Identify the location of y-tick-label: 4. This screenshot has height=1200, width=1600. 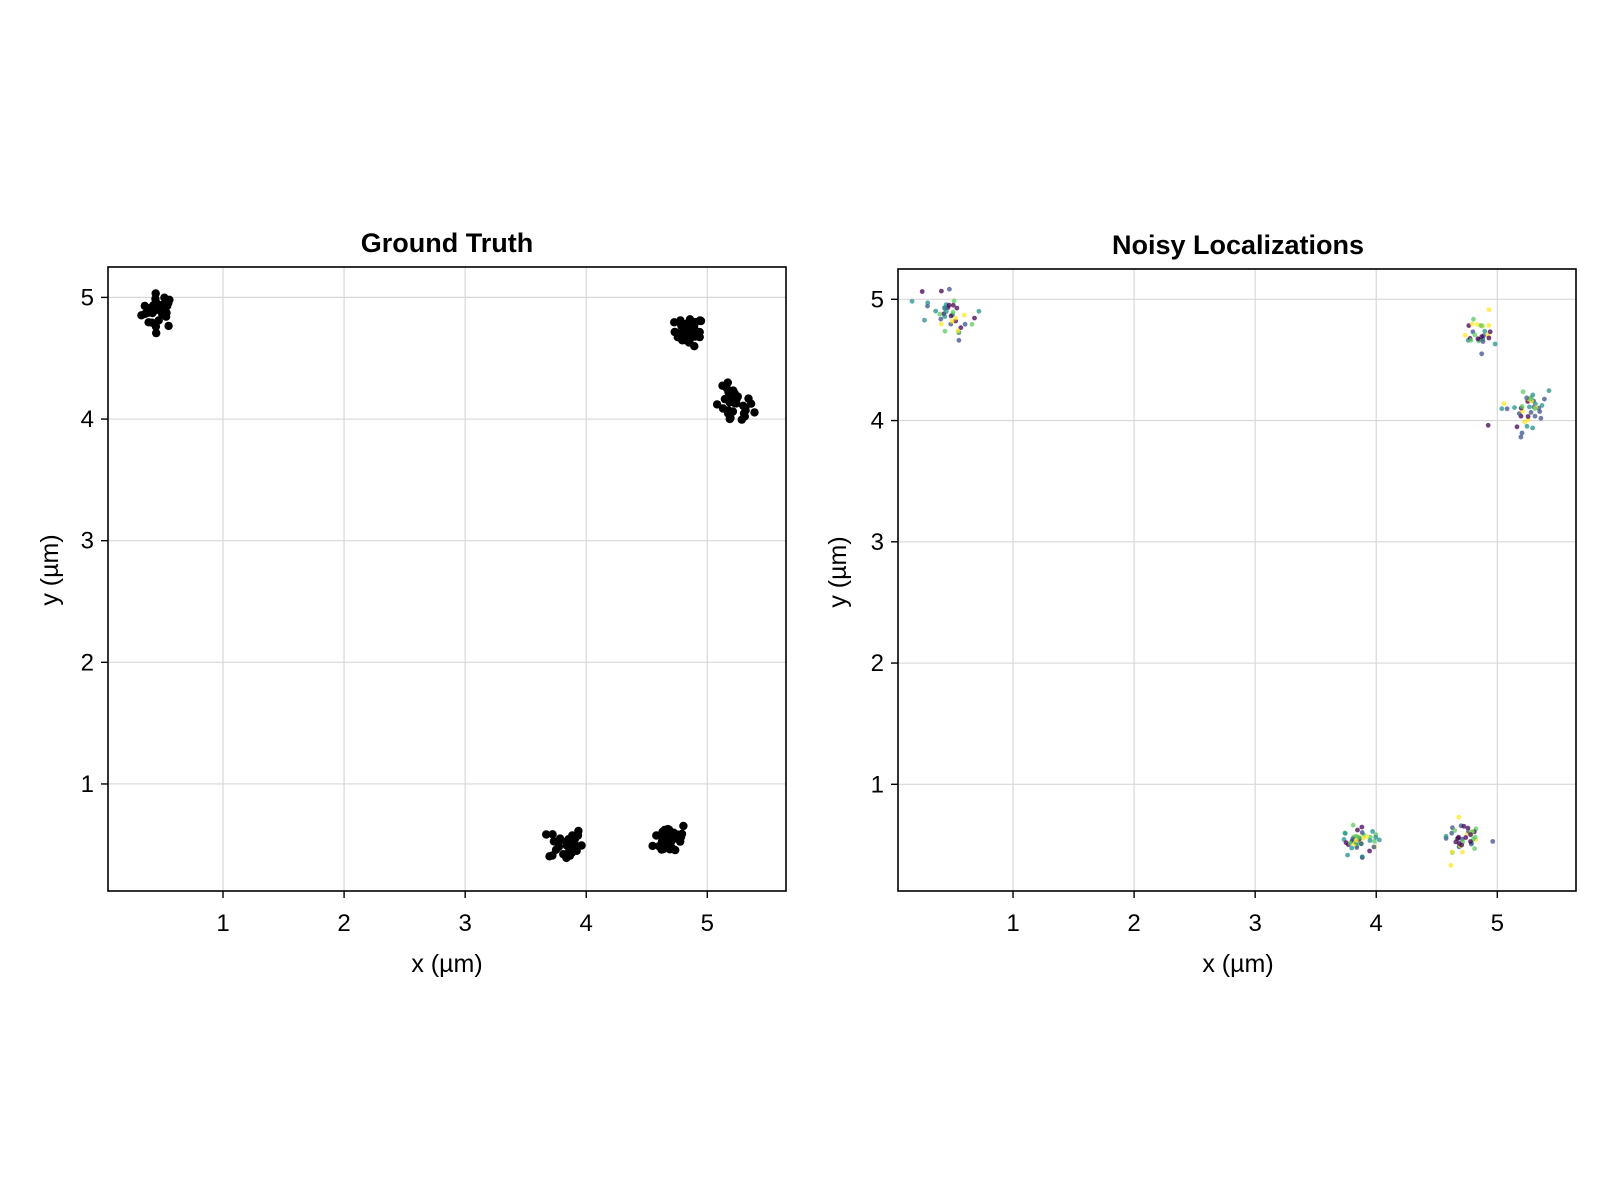
(877, 421).